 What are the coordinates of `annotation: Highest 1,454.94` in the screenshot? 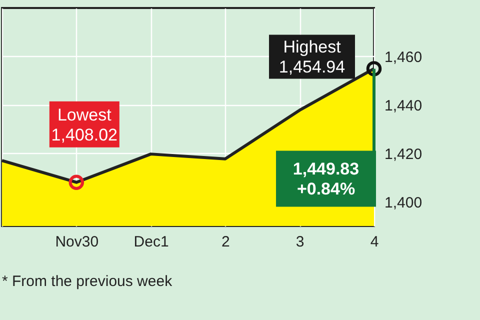 It's located at (312, 57).